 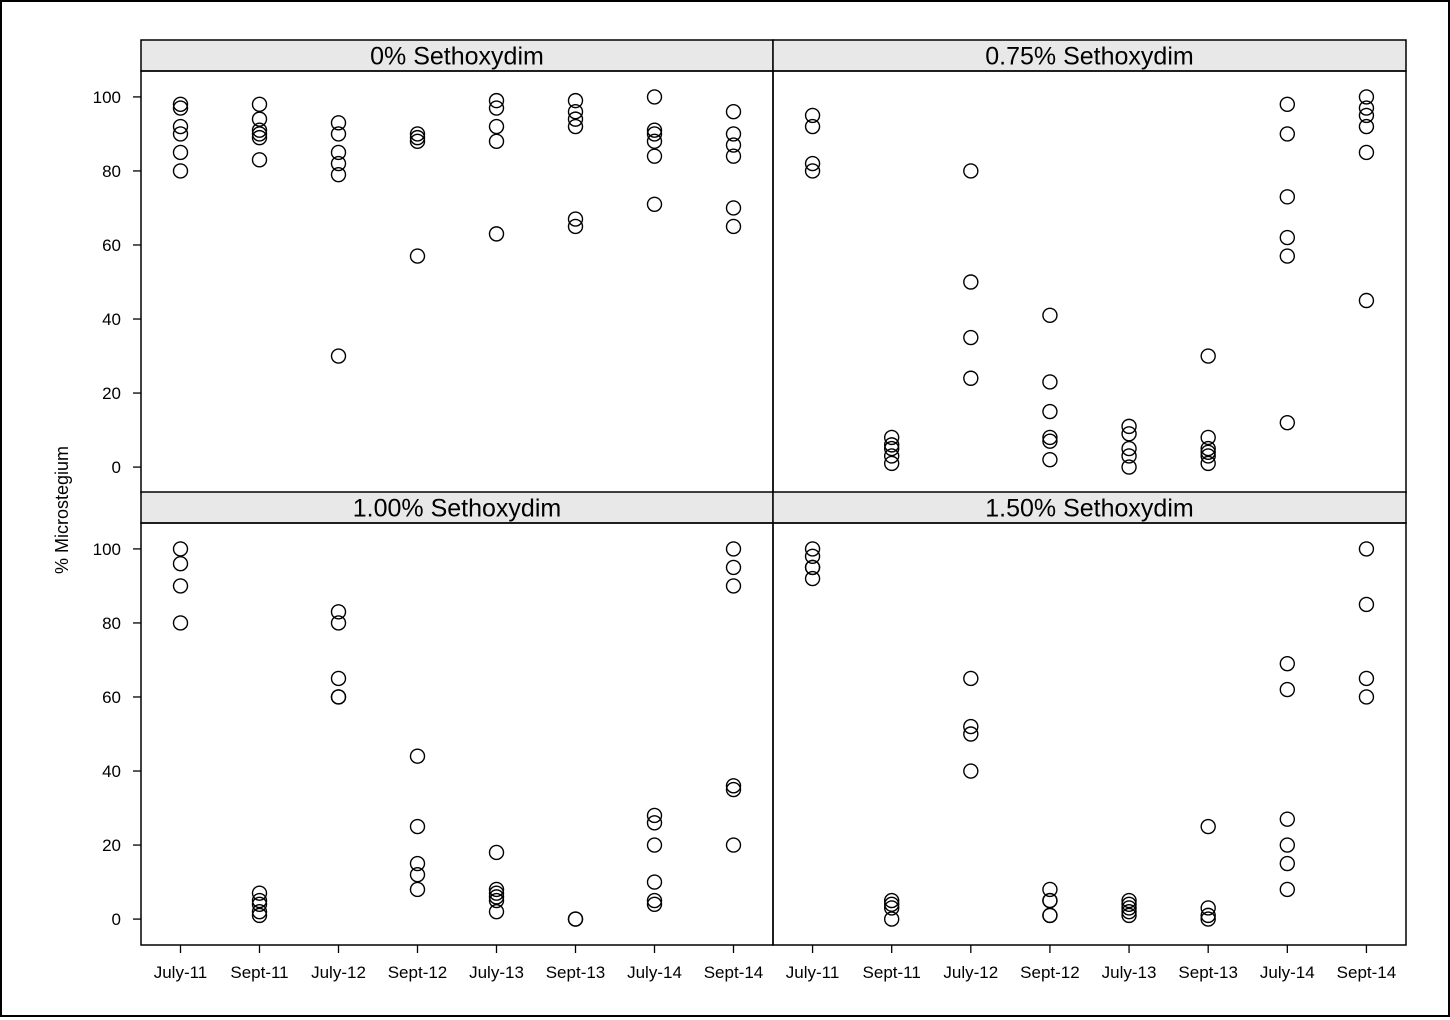 What do you see at coordinates (62, 510) in the screenshot?
I see `y-axis-title: % Microstegium` at bounding box center [62, 510].